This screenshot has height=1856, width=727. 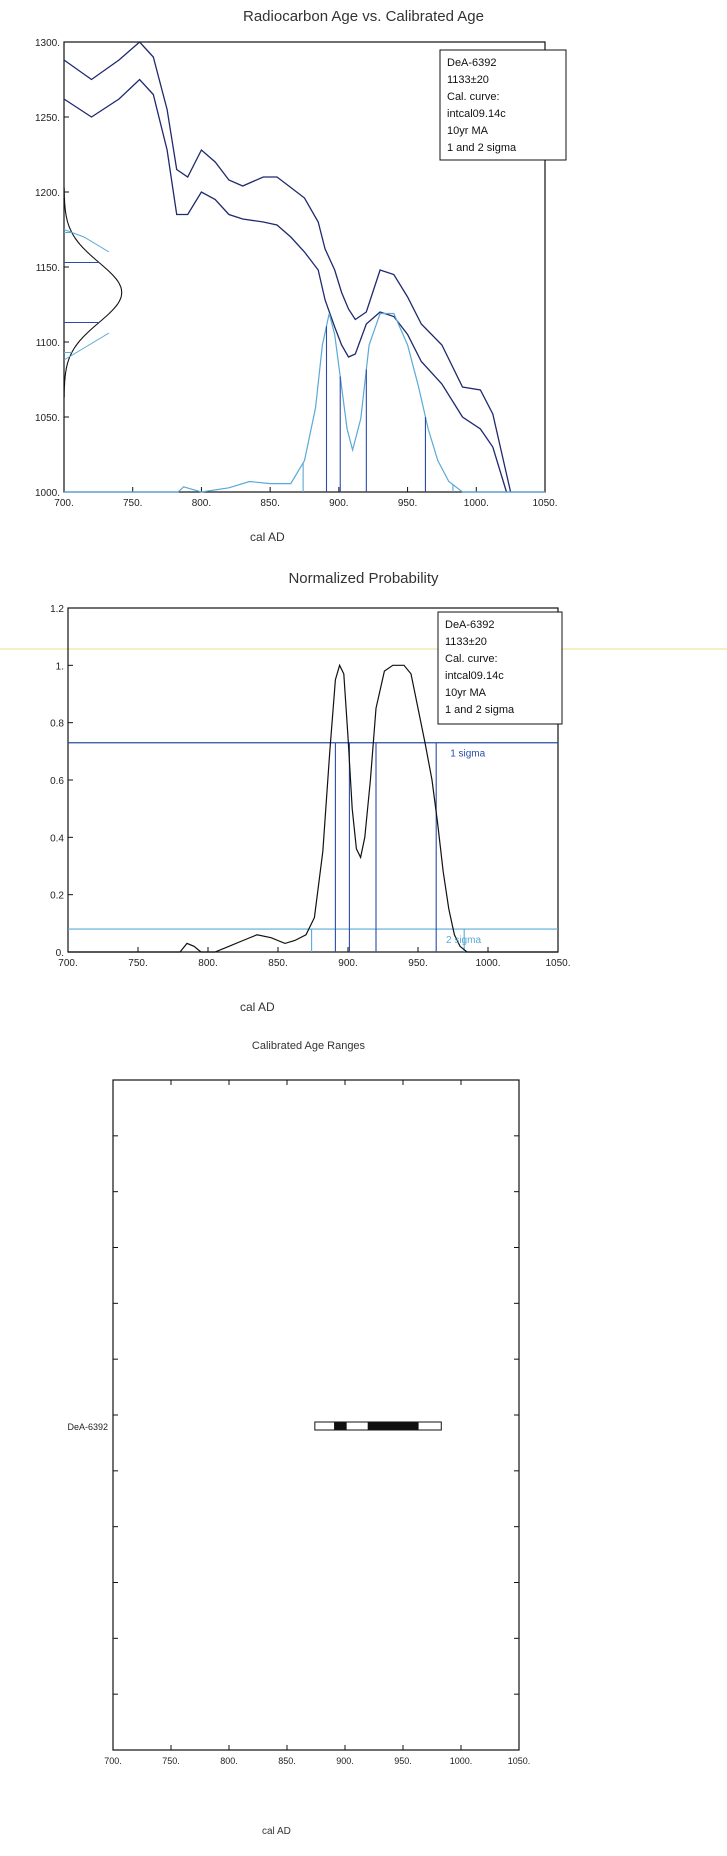 I want to click on y-tick-label: 0.2, so click(x=57, y=896).